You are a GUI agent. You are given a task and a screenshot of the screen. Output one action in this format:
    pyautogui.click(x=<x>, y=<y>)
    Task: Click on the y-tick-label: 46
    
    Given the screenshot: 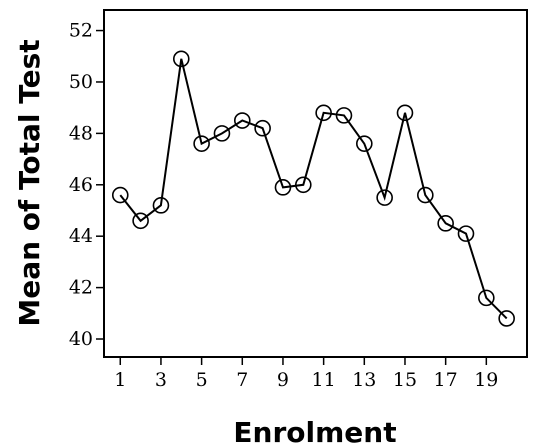 What is the action you would take?
    pyautogui.click(x=81, y=185)
    